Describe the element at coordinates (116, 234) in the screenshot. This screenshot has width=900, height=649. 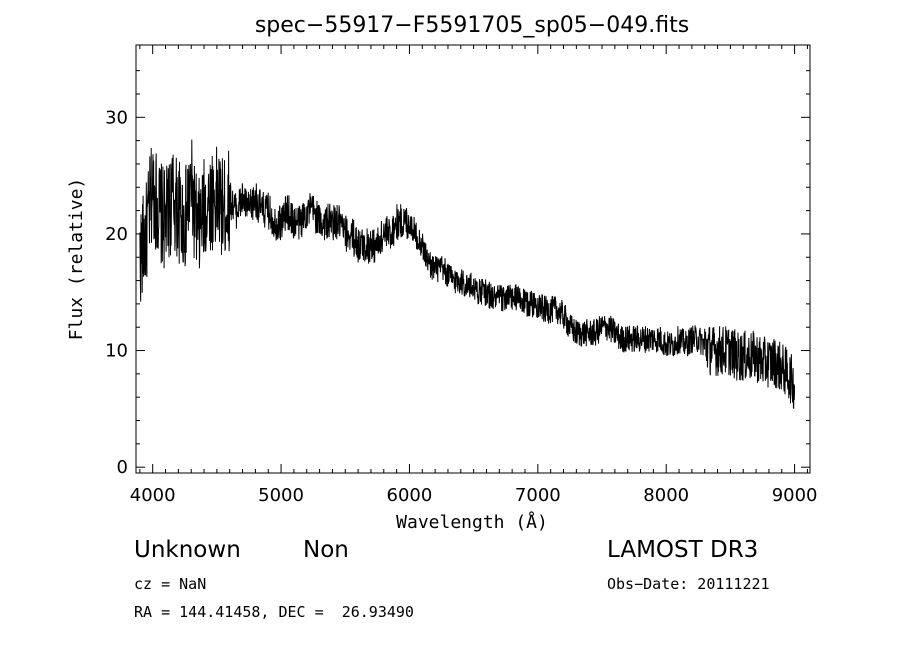
I see `y-tick-label: 20` at that location.